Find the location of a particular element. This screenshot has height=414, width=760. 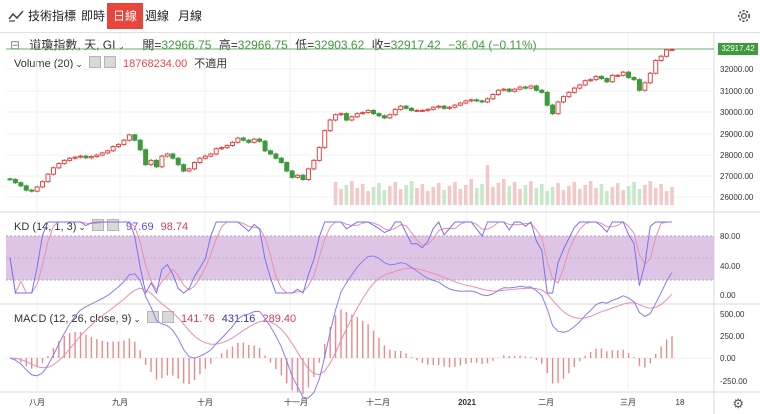

macd-tick: 250.00 is located at coordinates (732, 336).